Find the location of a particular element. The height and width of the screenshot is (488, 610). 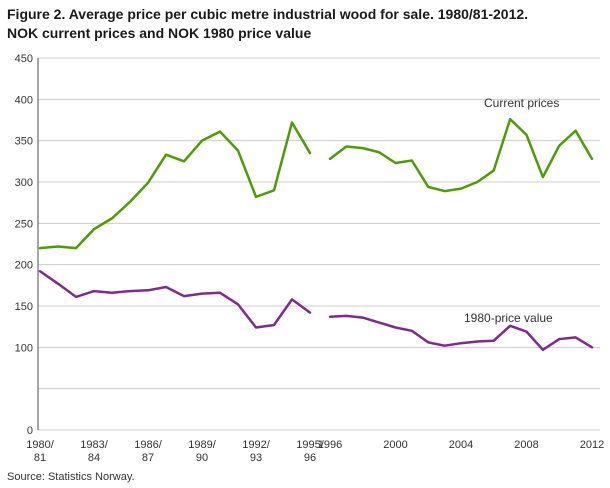

y-tick-label-150: 150 is located at coordinates (24, 307).